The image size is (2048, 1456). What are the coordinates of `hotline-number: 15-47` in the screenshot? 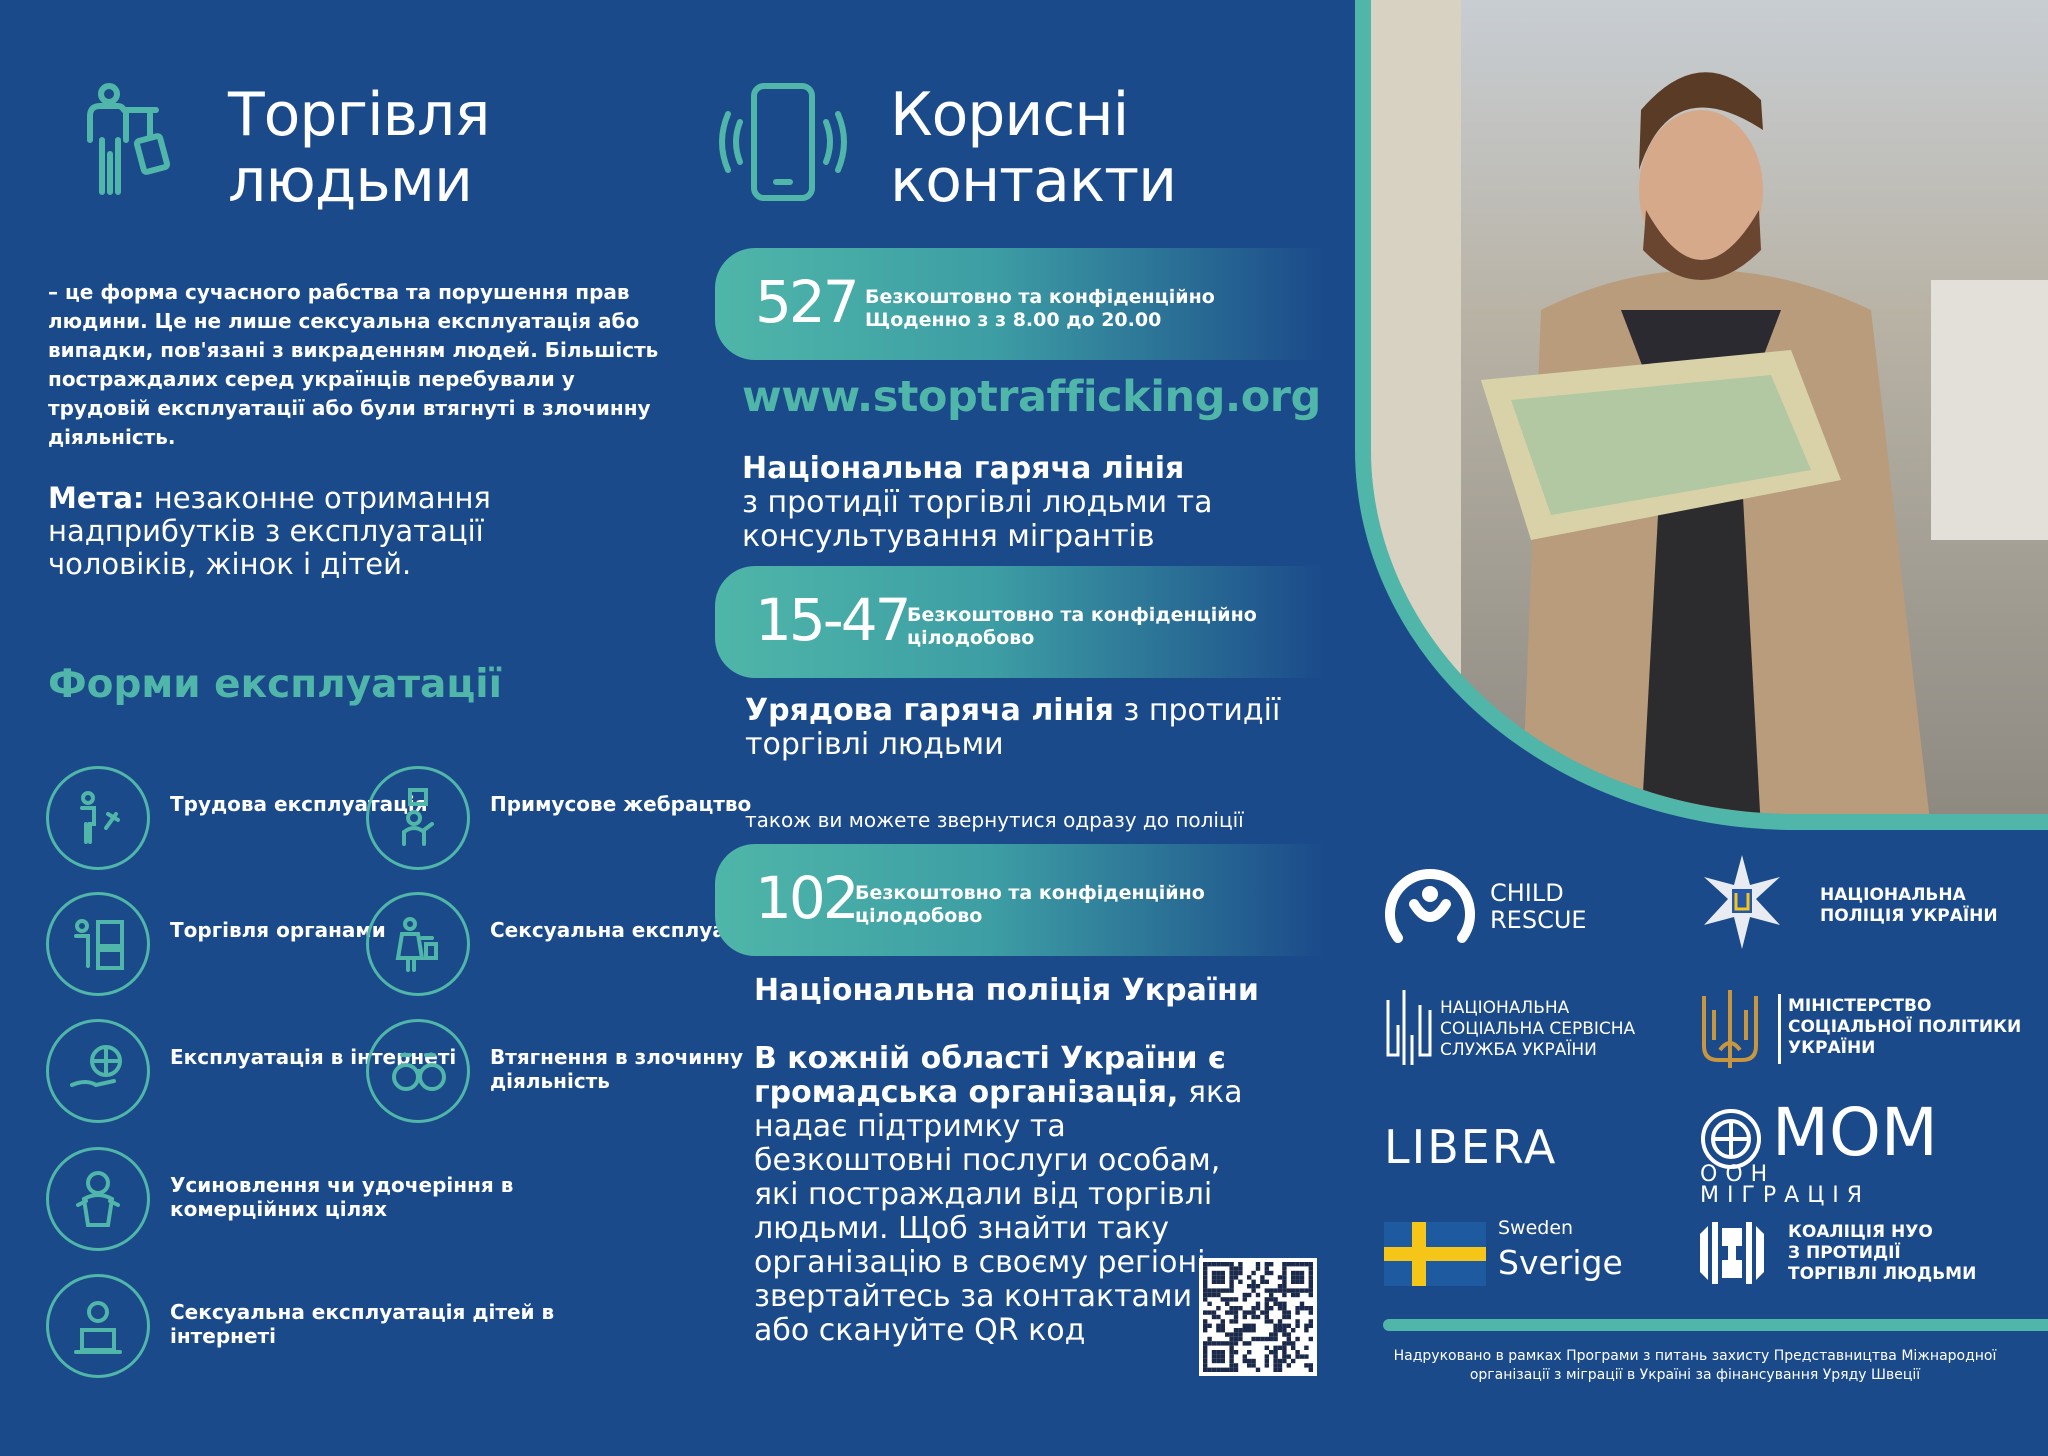 It's located at (833, 620).